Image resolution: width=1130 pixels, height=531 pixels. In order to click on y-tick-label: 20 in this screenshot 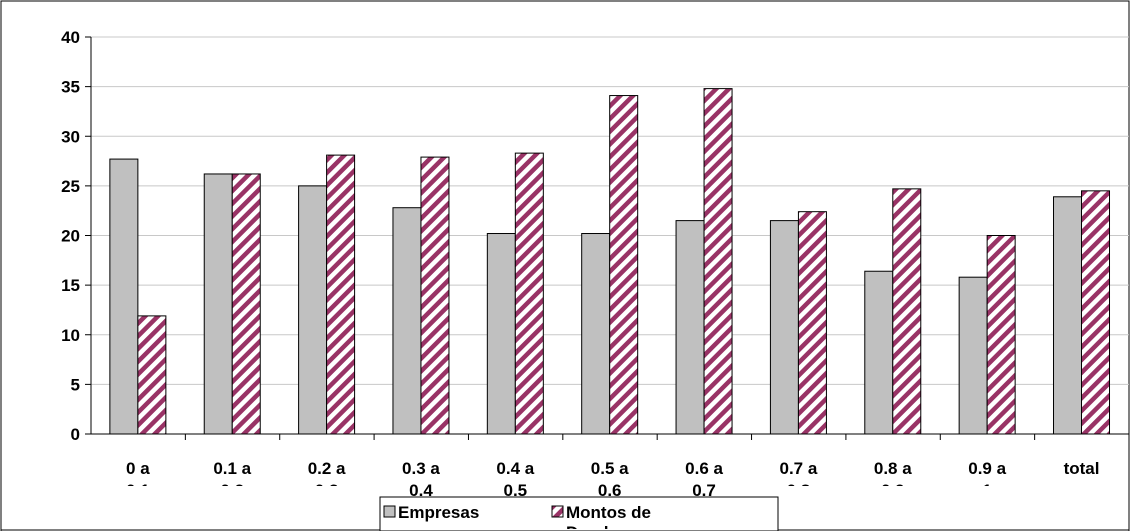, I will do `click(70, 236)`.